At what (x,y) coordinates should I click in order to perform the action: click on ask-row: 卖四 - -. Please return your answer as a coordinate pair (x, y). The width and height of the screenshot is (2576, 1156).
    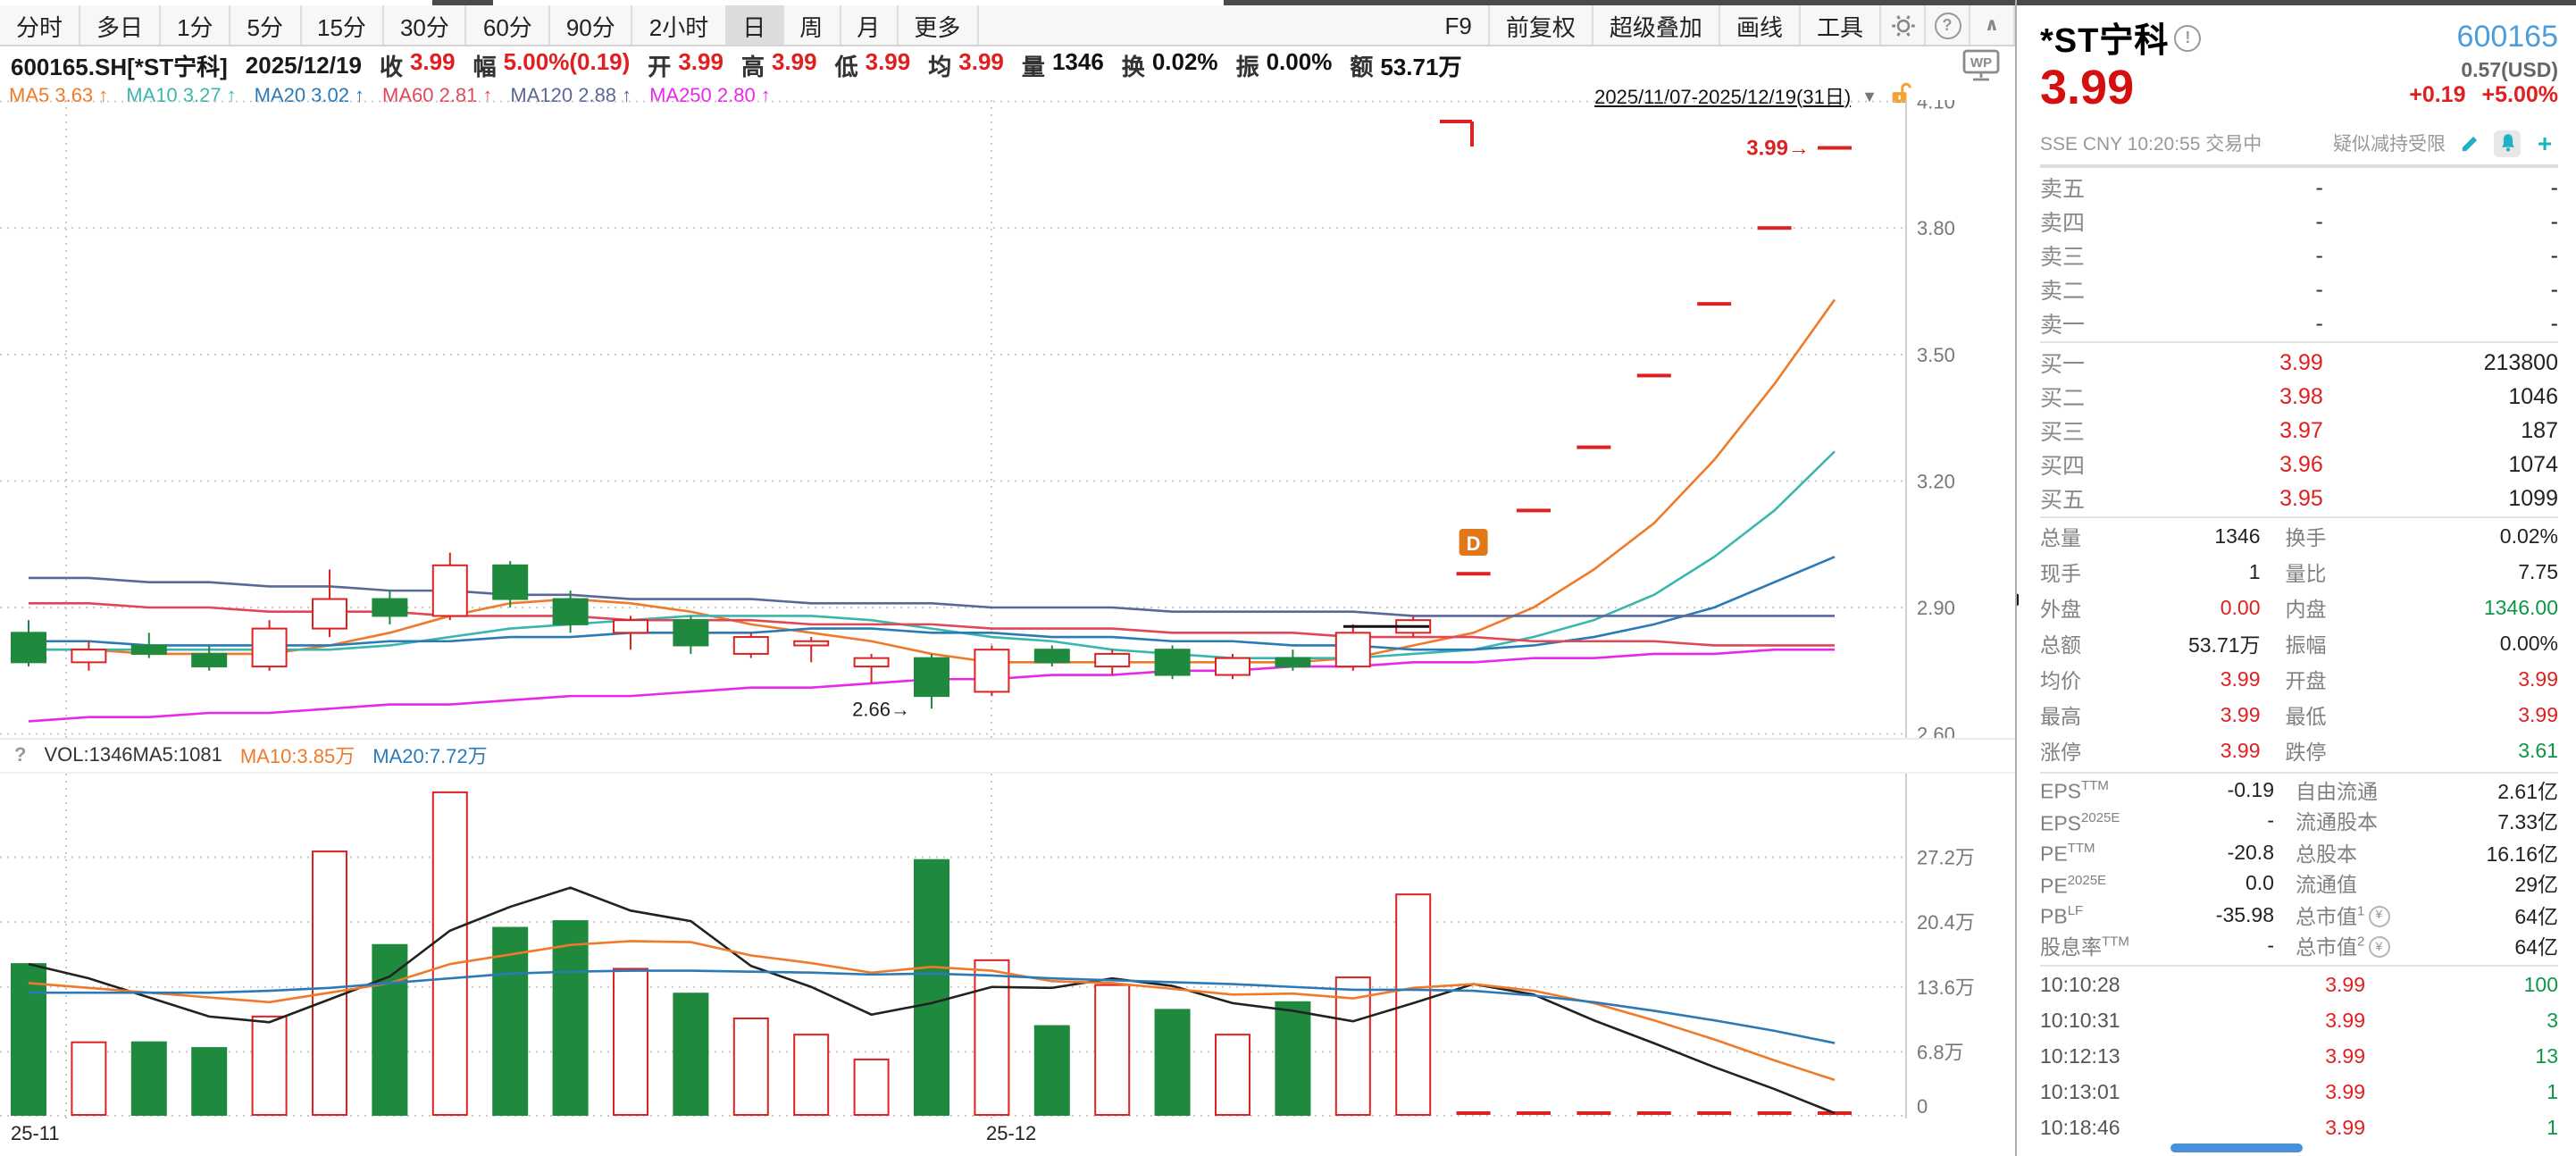
    Looking at the image, I should click on (2299, 221).